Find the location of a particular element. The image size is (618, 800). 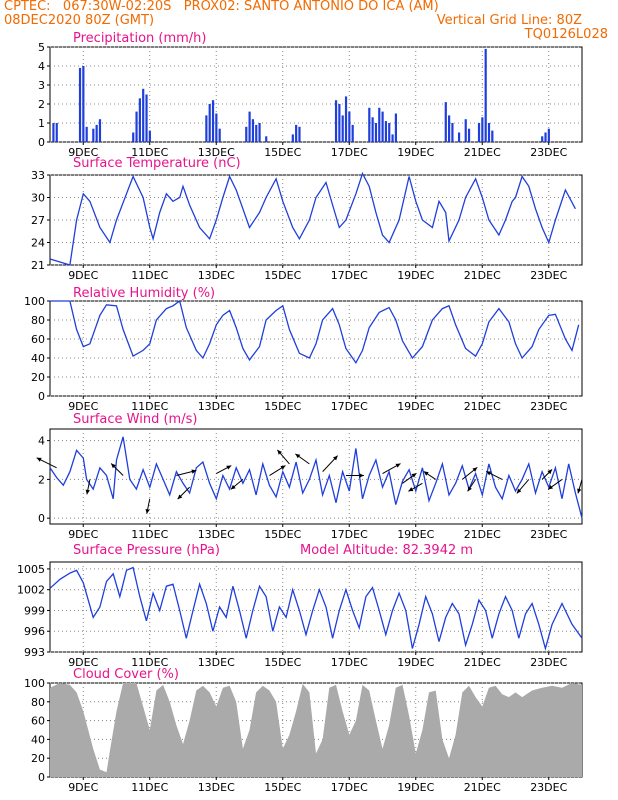

y-tick-label: 1 is located at coordinates (41, 123).